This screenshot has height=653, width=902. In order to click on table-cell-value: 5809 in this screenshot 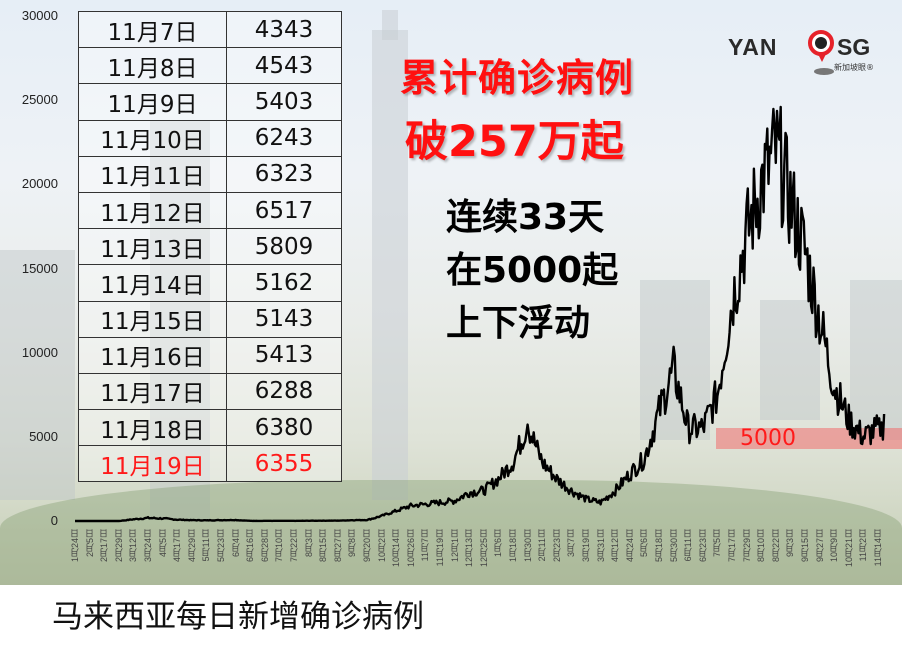, I will do `click(284, 247)`.